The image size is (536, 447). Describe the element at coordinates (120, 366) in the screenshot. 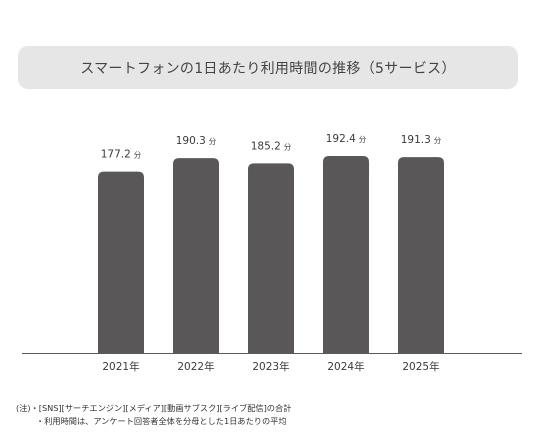

I see `category-label-1: 2021年` at that location.